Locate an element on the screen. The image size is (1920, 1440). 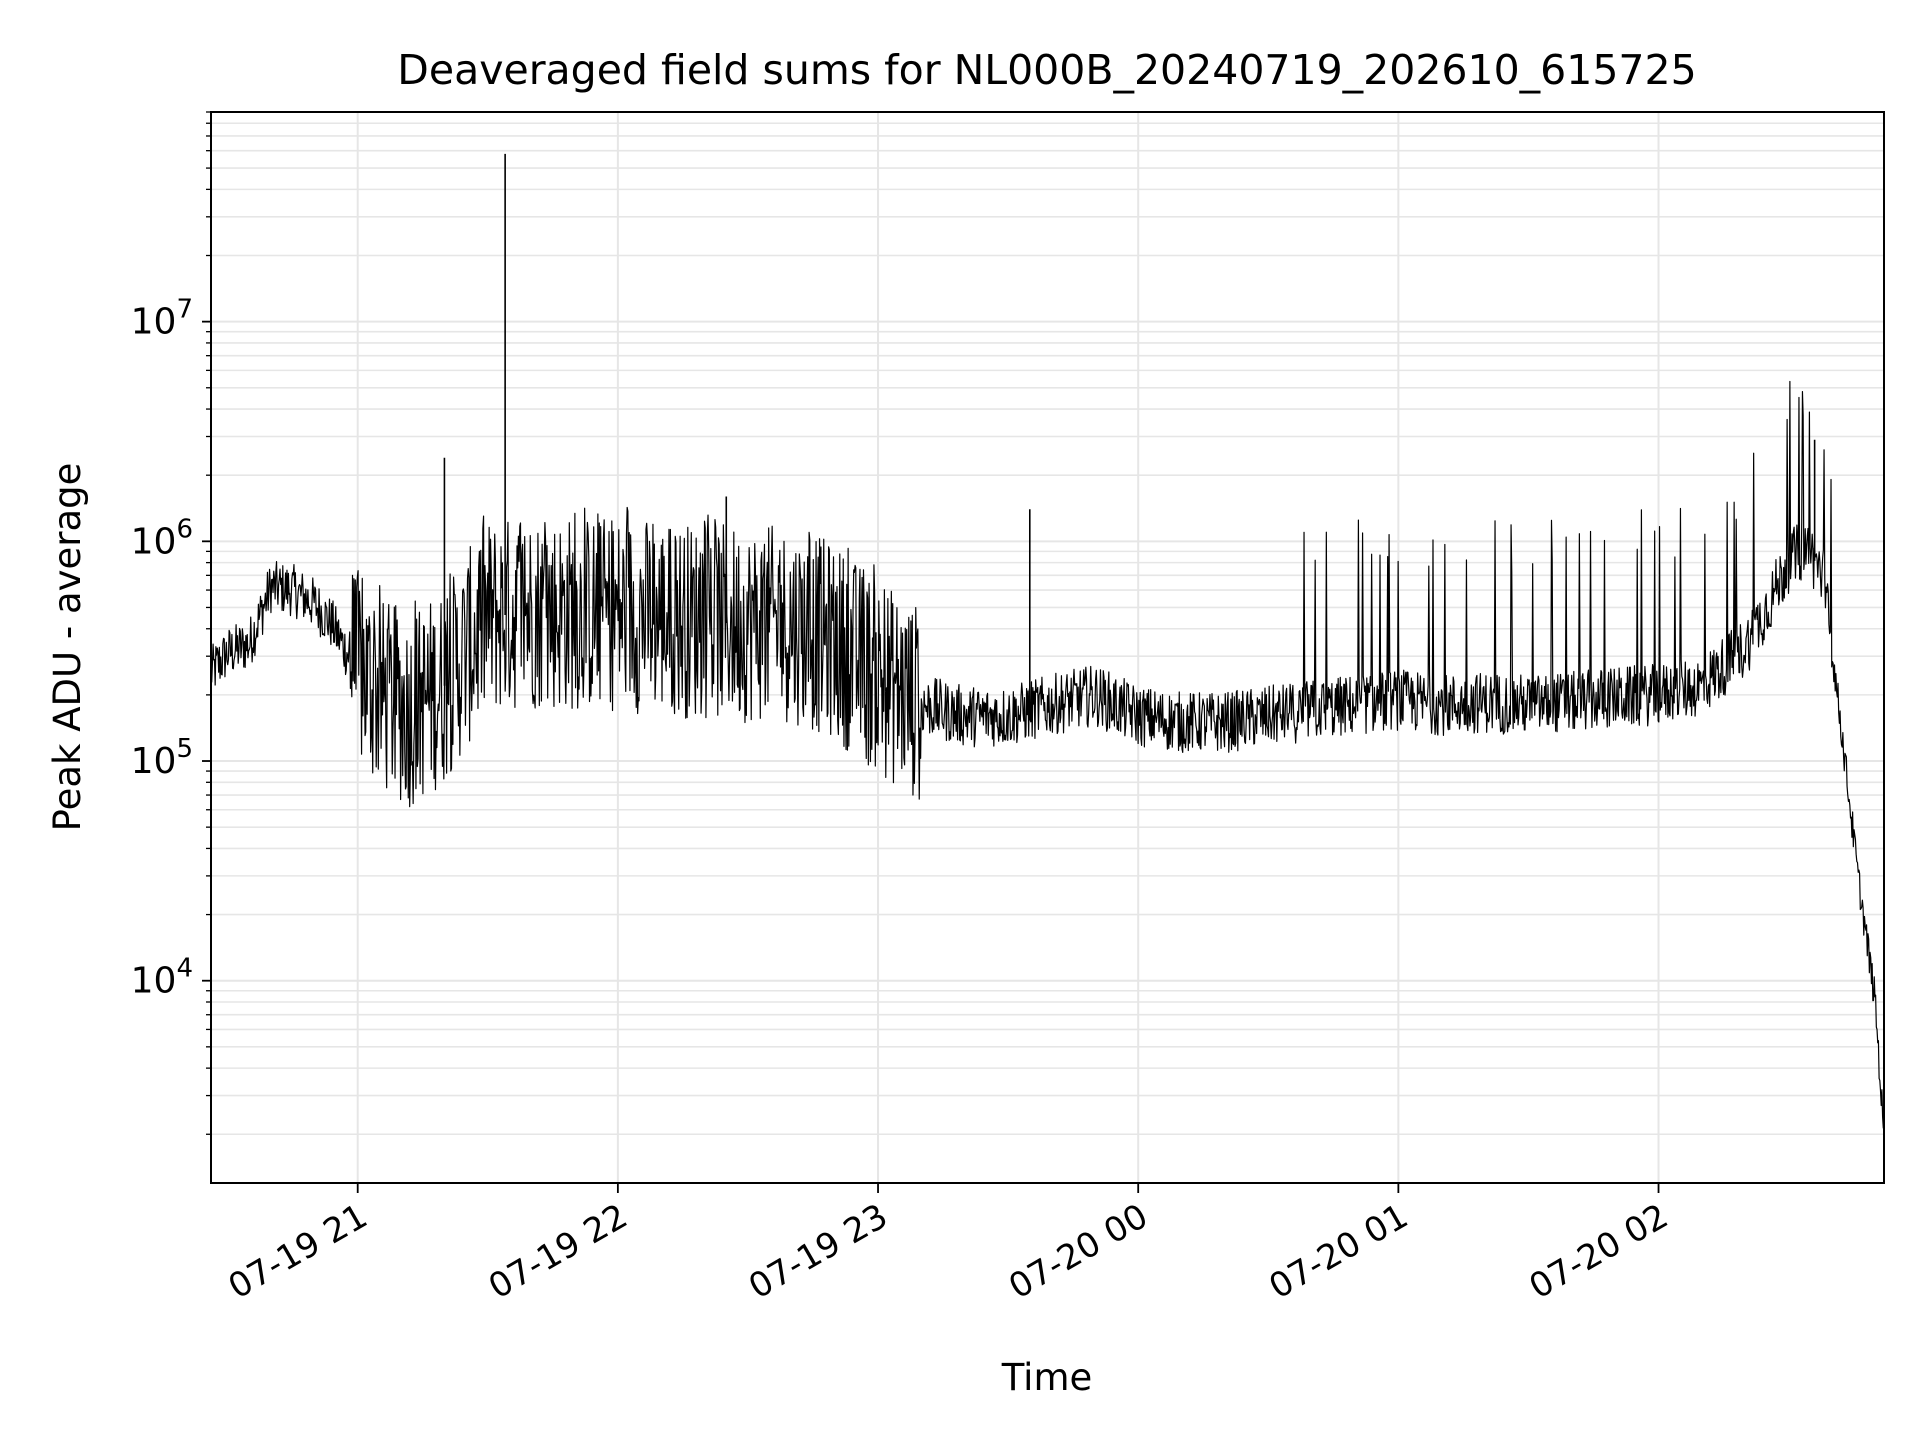
y-axis-label: Peak ADU - average is located at coordinates (67, 647).